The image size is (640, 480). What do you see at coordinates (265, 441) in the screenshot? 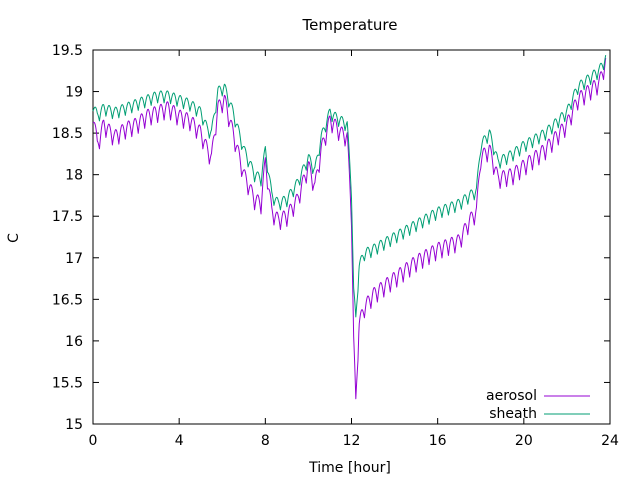
I see `x-tick-label: 8` at bounding box center [265, 441].